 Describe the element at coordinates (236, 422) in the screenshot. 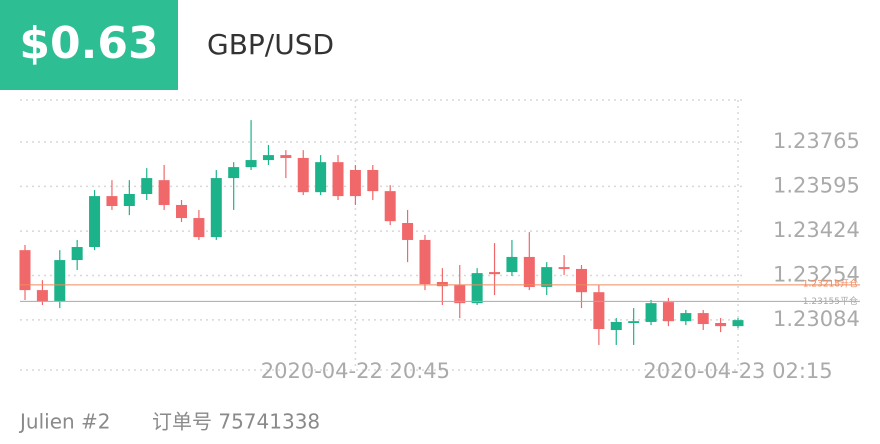

I see `order-number: 订单号 75741338` at that location.